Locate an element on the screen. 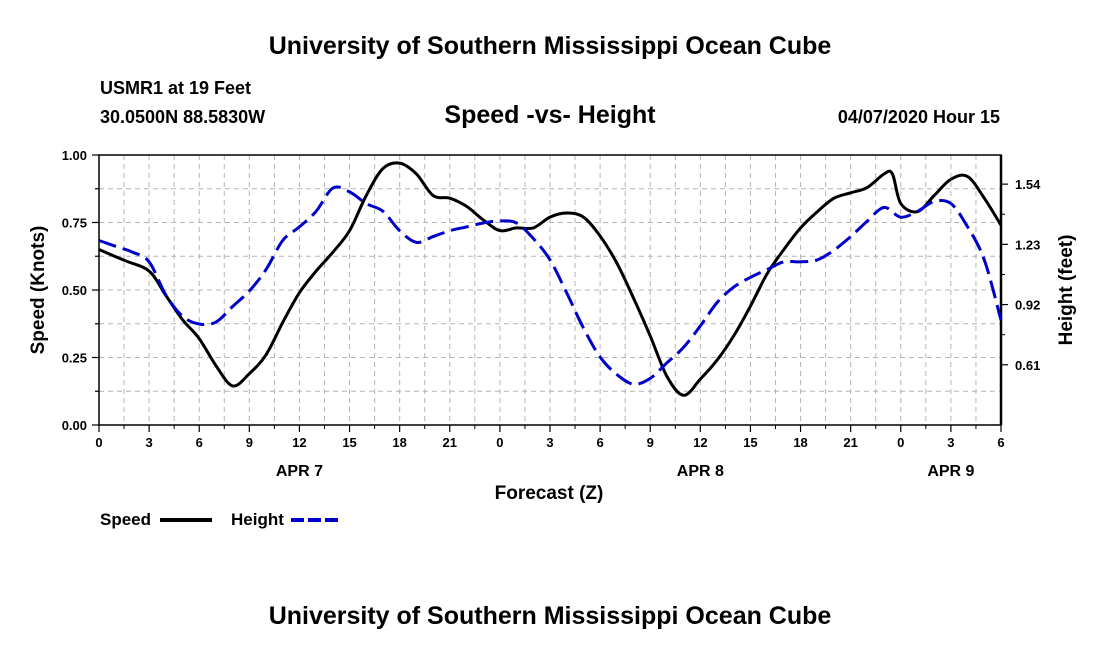  y2-tick-label: 1.23 is located at coordinates (1027, 244).